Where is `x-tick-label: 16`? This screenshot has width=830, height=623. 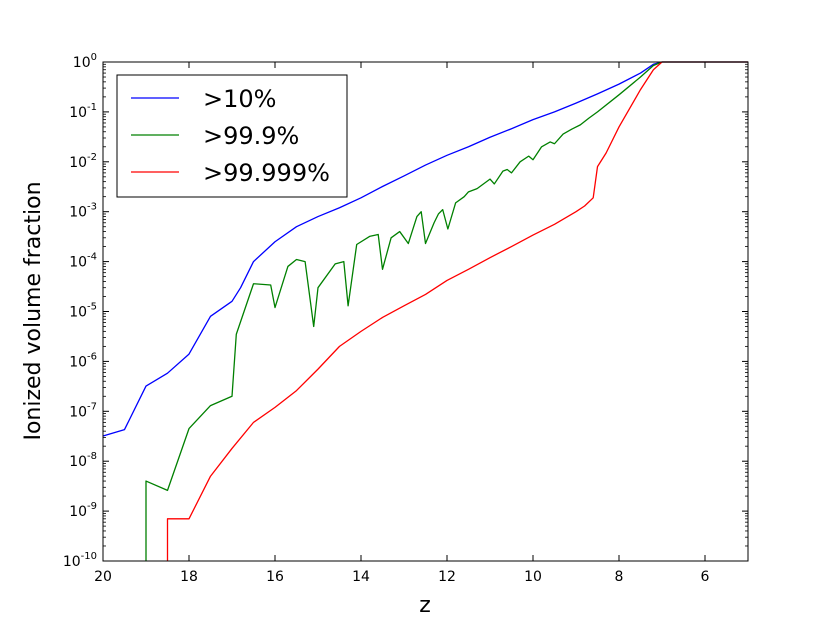
x-tick-label: 16 is located at coordinates (275, 577).